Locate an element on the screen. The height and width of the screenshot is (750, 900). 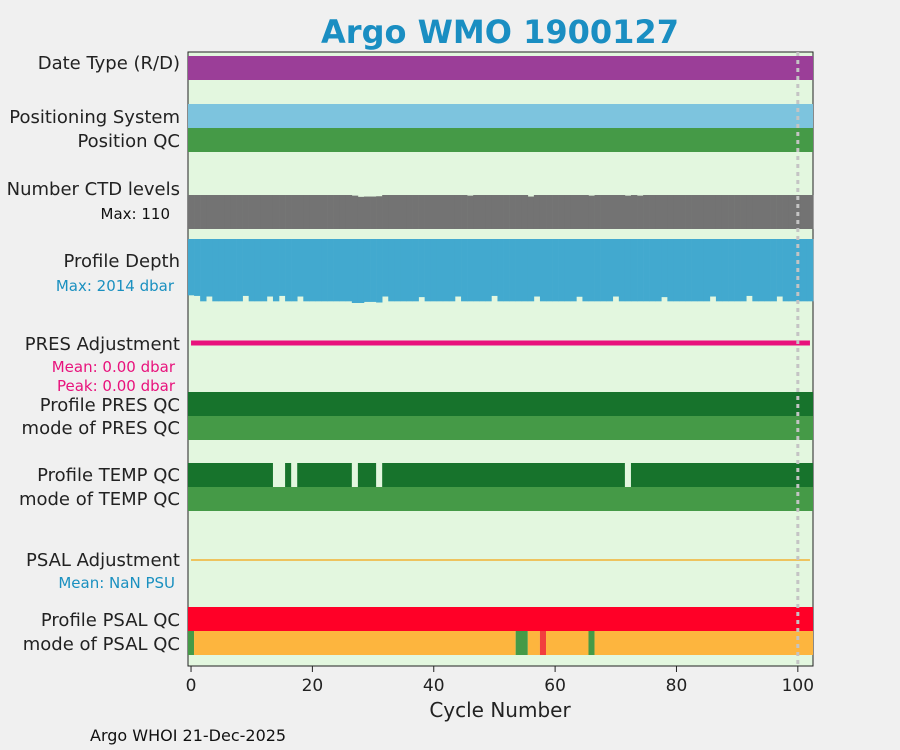
footer-credit: Argo WHOI 21-Dec-2025 is located at coordinates (188, 735).